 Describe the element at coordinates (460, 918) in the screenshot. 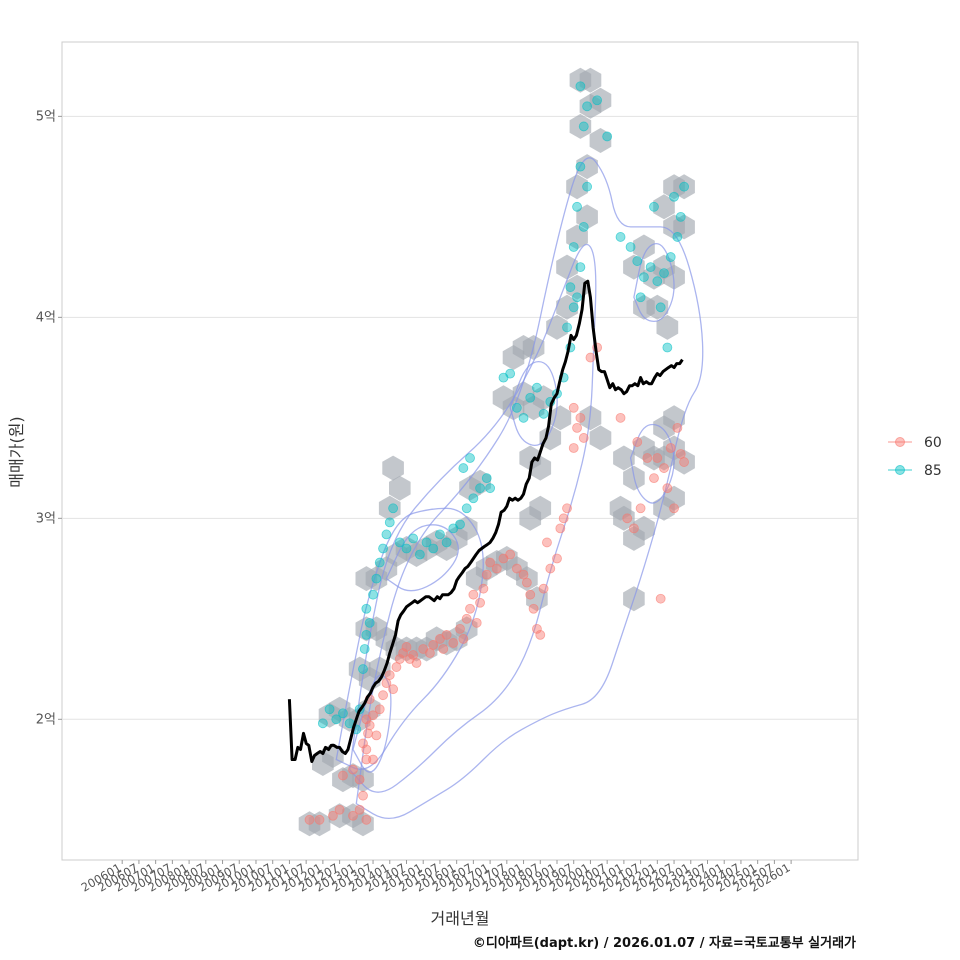

I see `x-axis-title: 거래년월` at that location.